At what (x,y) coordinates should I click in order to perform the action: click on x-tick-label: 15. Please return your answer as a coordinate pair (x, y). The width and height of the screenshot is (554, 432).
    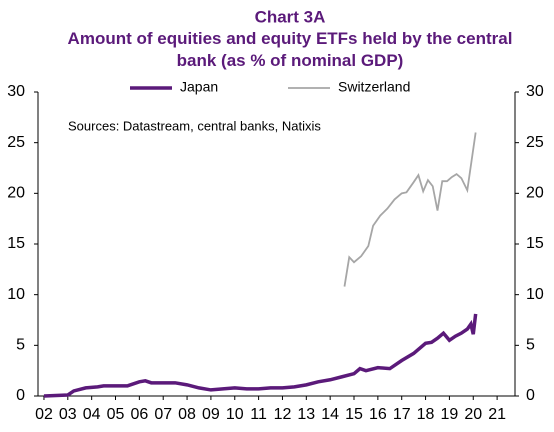
    Looking at the image, I should click on (354, 414).